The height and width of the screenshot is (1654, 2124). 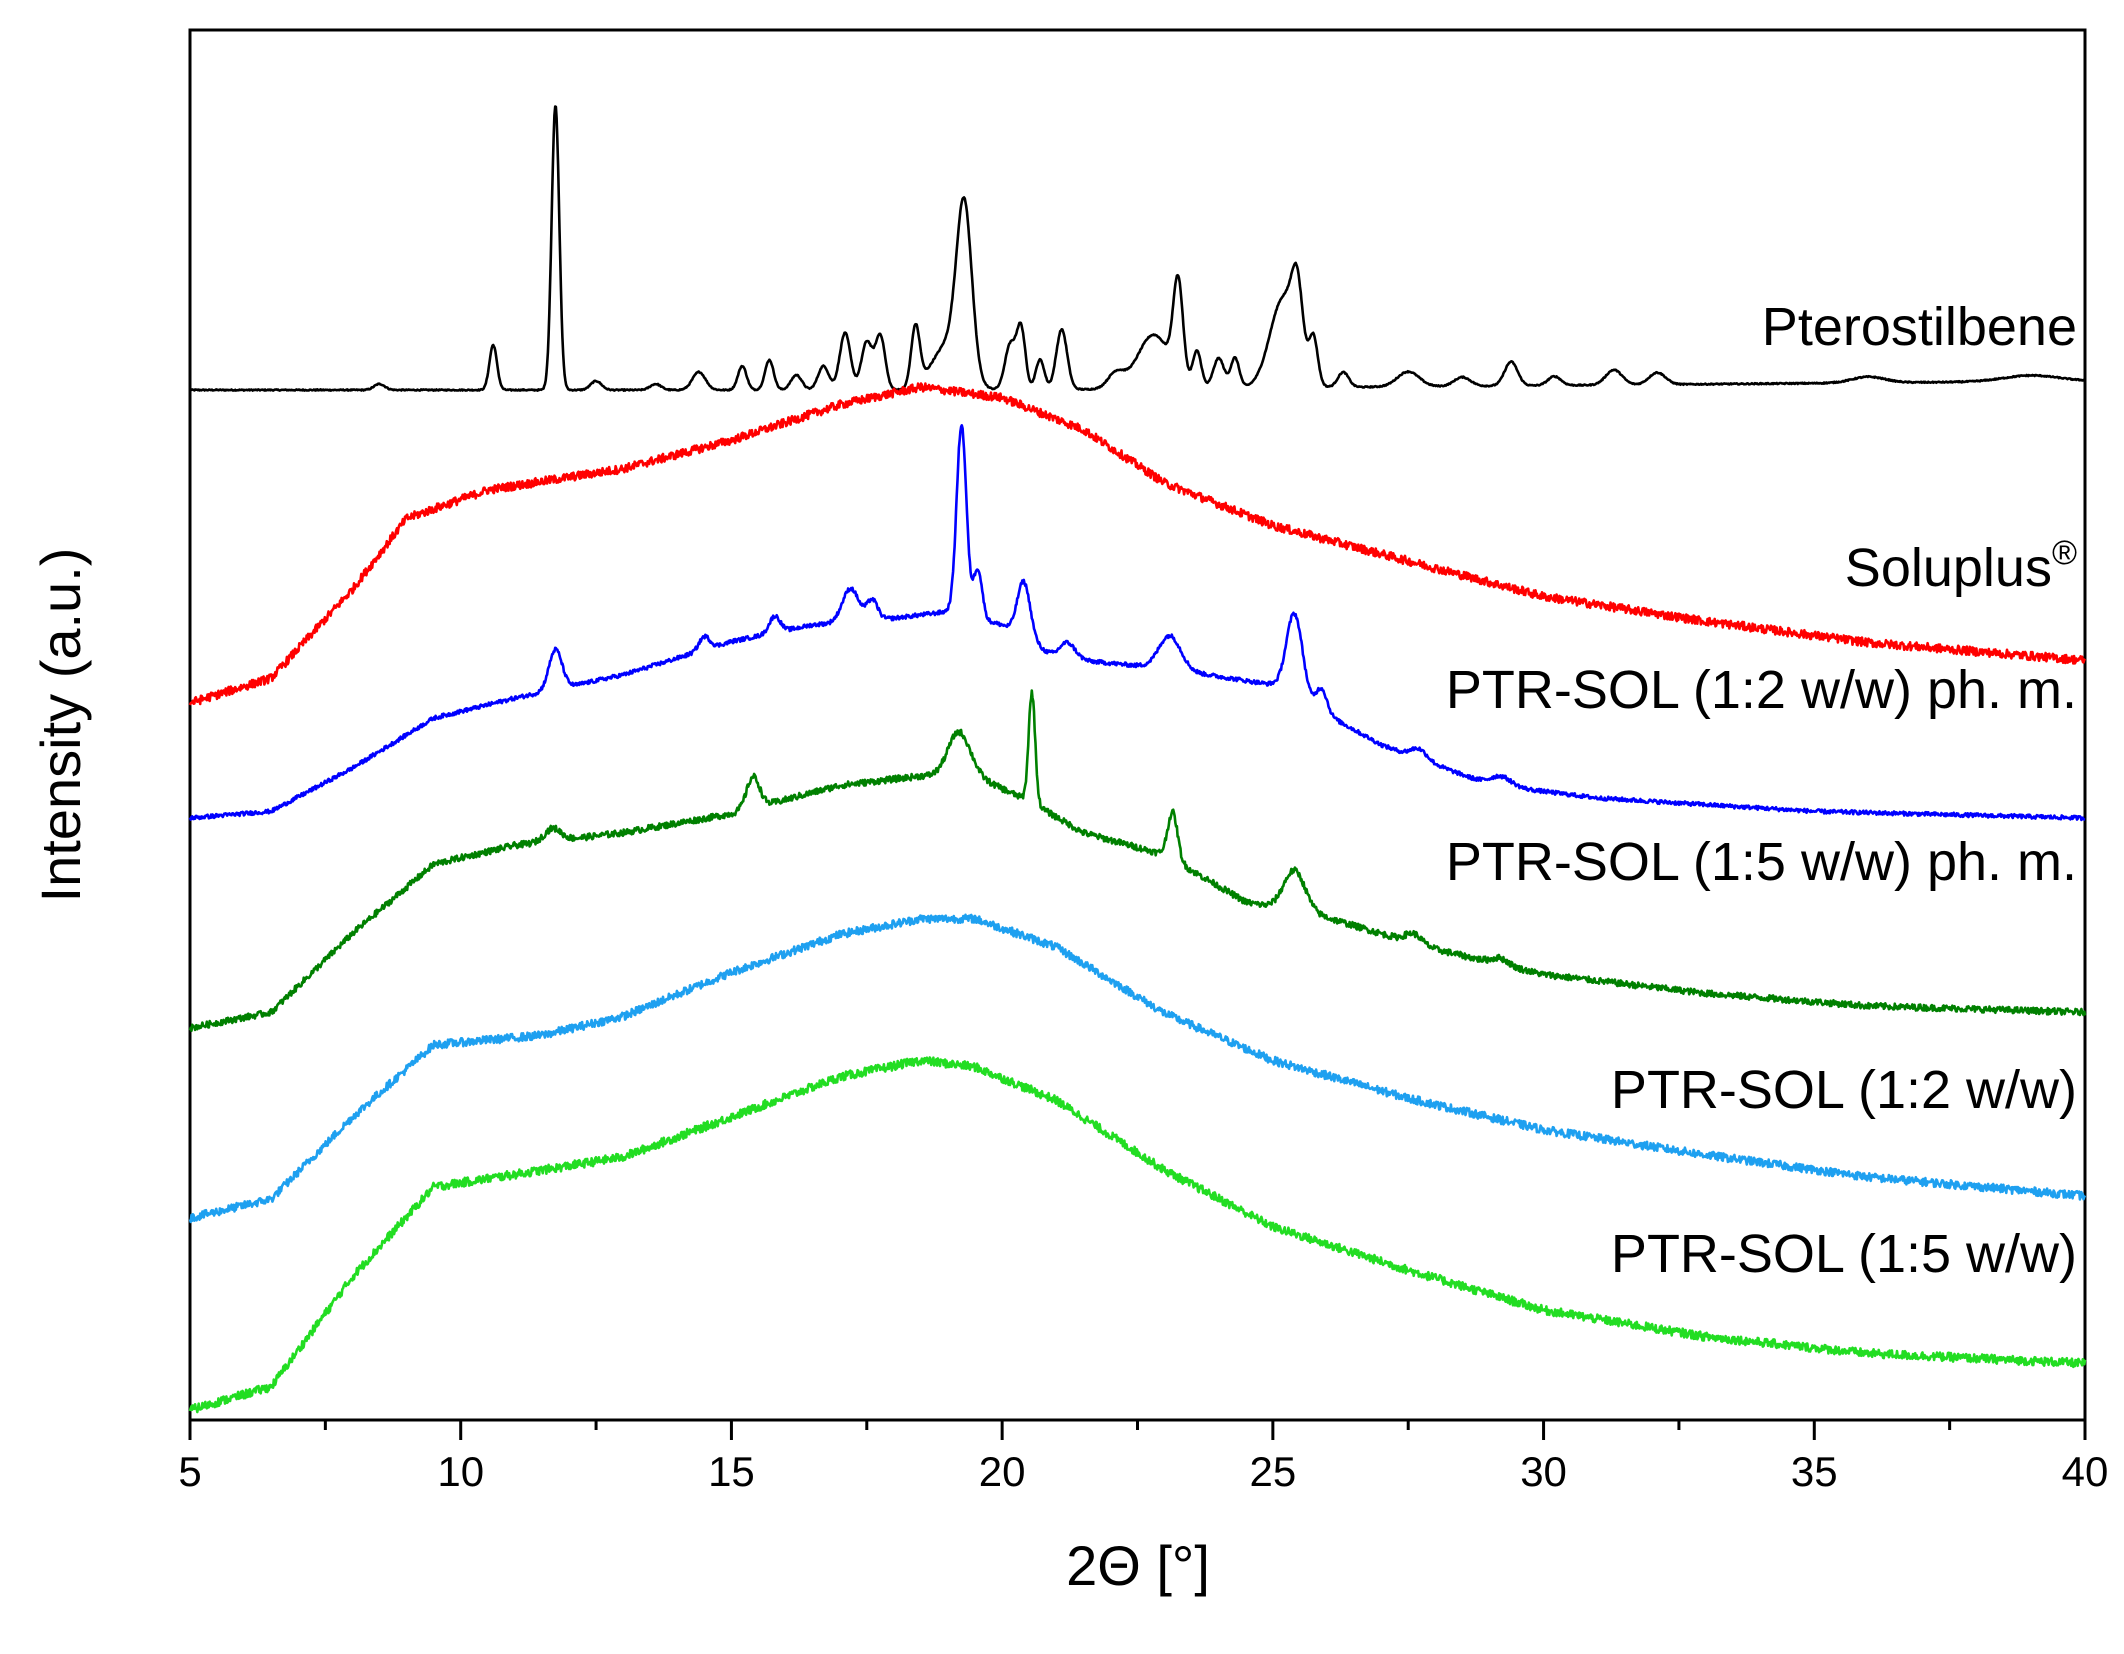 What do you see at coordinates (2064, 553) in the screenshot?
I see `soluplus-label-superscript: ®` at bounding box center [2064, 553].